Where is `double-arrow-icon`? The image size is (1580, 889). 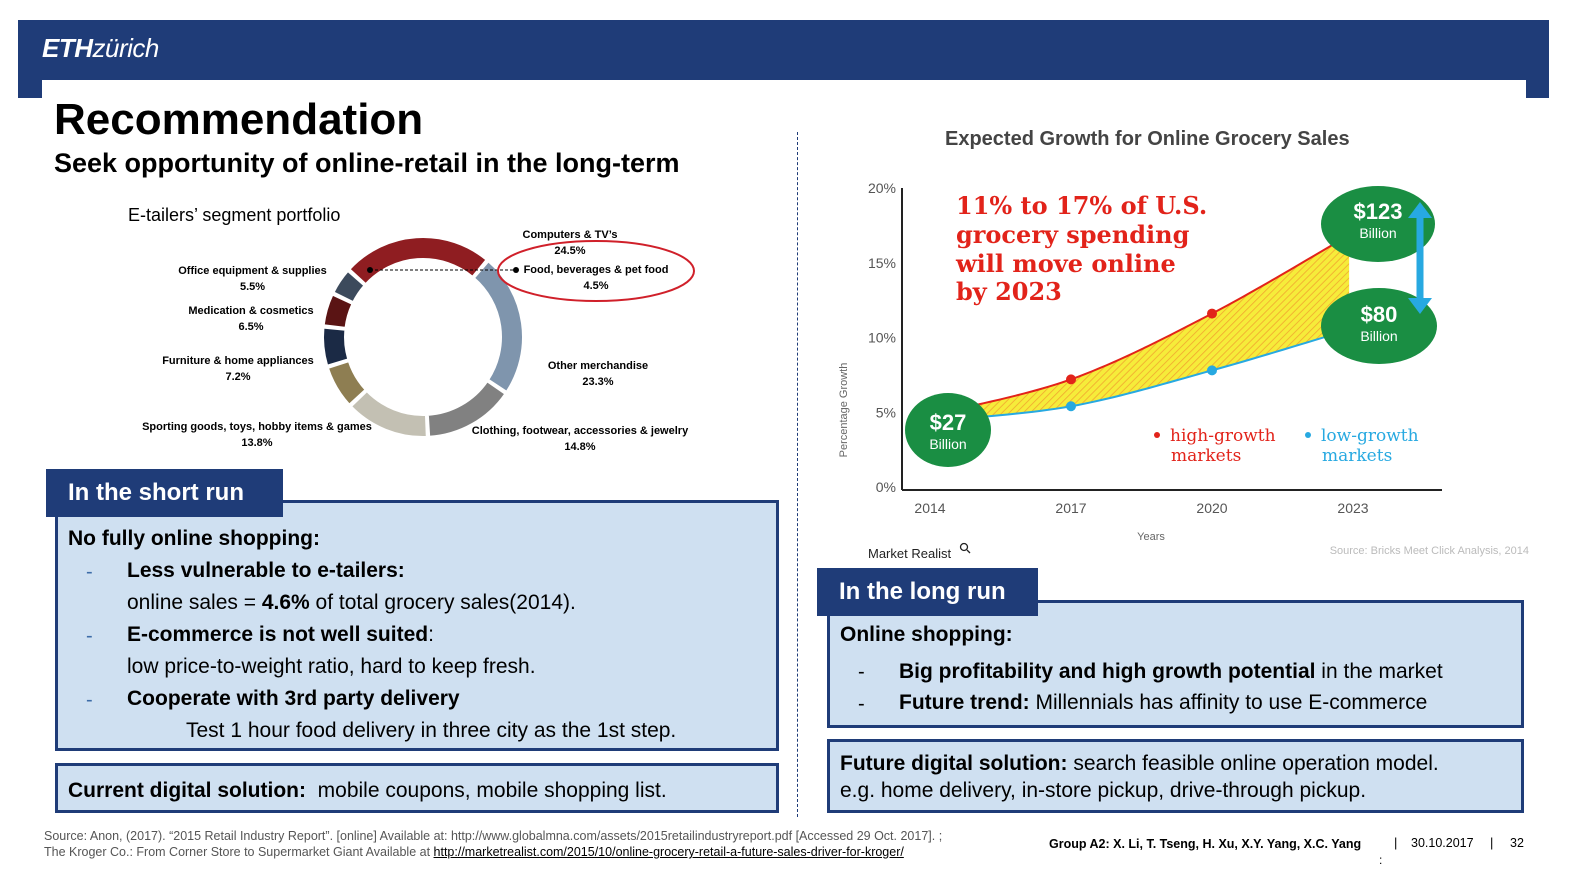 double-arrow-icon is located at coordinates (1420, 258).